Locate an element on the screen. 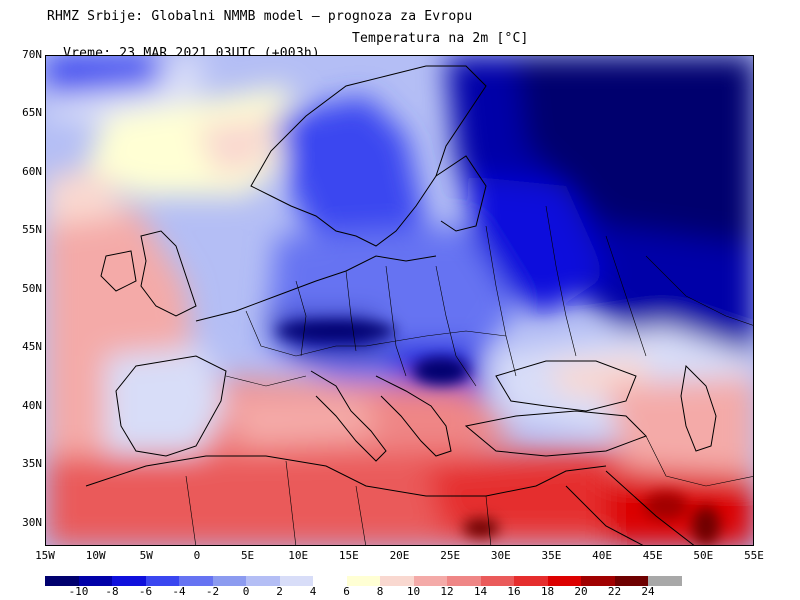  longitude-label: 10W is located at coordinates (95, 555).